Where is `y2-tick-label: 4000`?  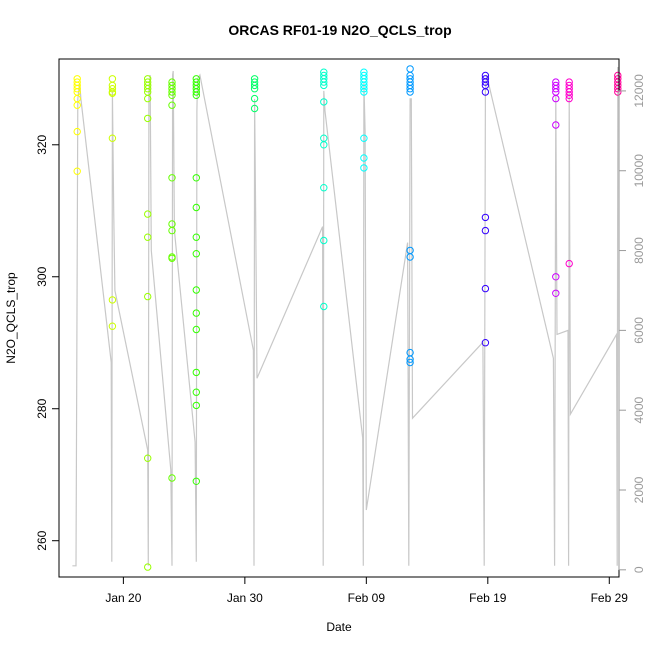
y2-tick-label: 4000 is located at coordinates (639, 410).